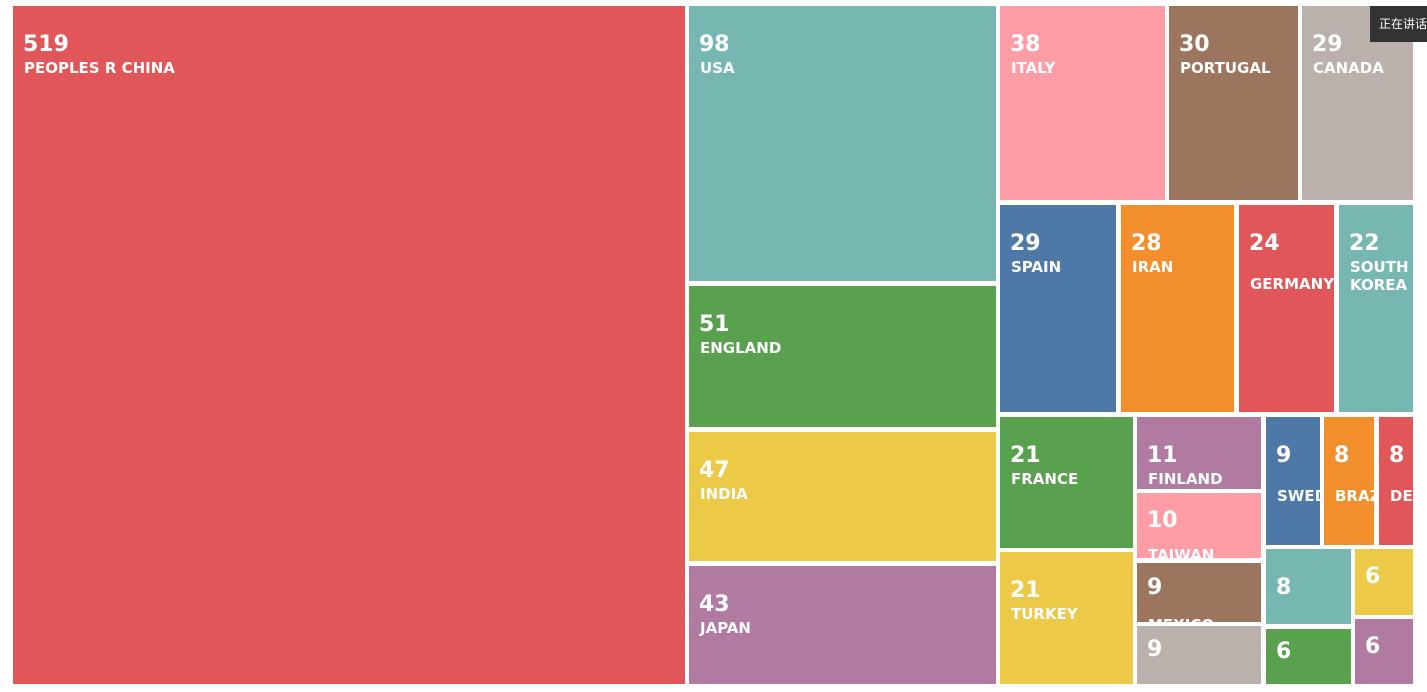  Describe the element at coordinates (1199, 525) in the screenshot. I see `treemap-tile: 10 TAIWAN` at that location.